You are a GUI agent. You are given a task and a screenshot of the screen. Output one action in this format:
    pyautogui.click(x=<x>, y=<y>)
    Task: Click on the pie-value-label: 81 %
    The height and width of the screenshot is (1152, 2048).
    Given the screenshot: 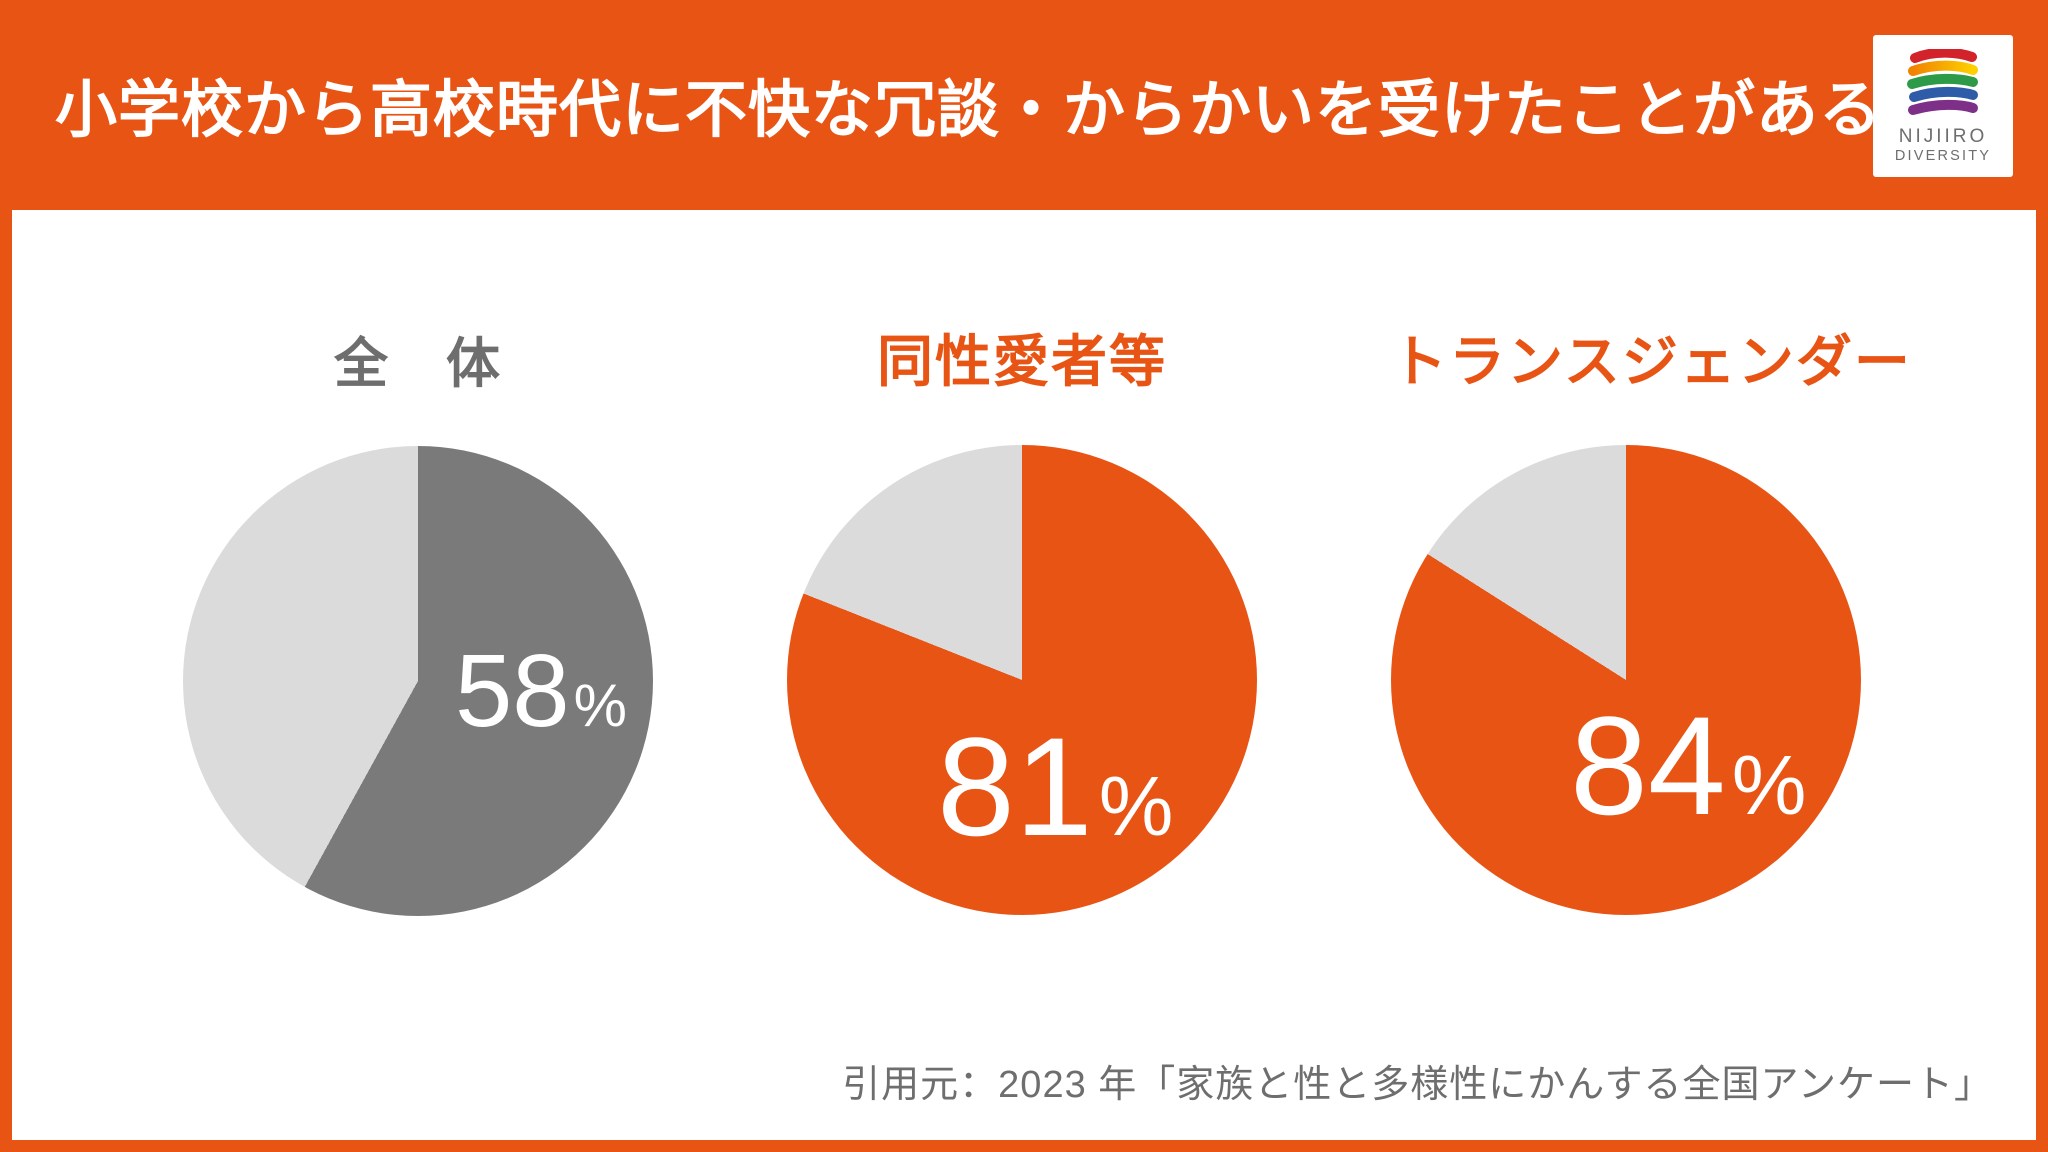 What is the action you would take?
    pyautogui.click(x=1055, y=787)
    